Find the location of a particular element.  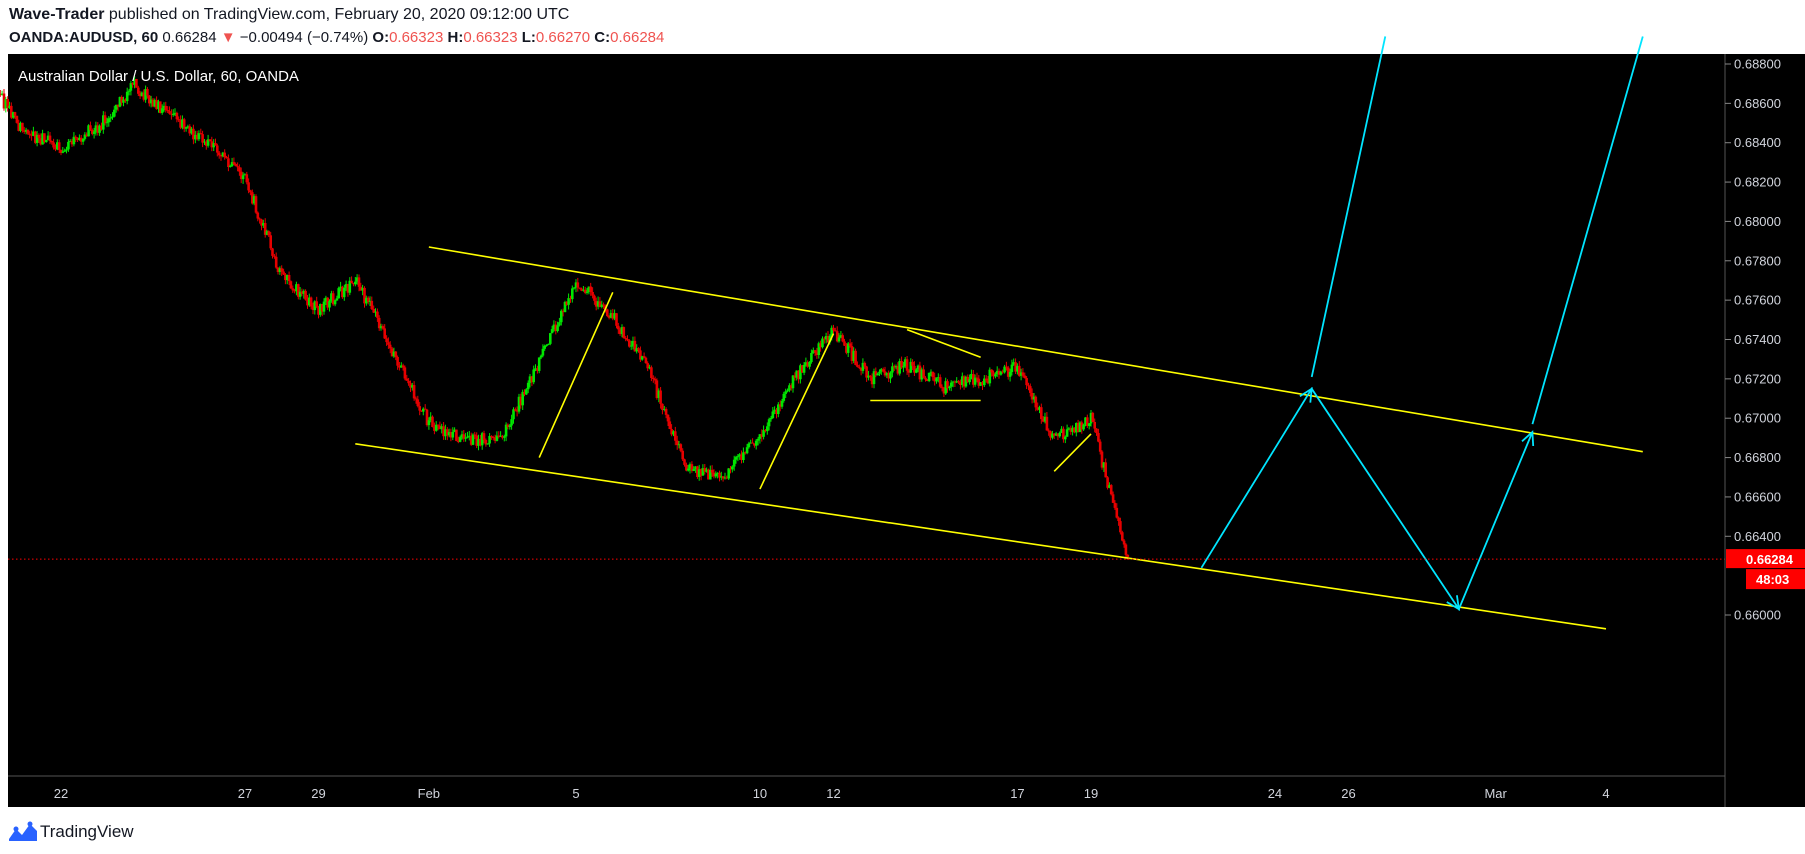

date-tick-label: 17 is located at coordinates (1017, 793).